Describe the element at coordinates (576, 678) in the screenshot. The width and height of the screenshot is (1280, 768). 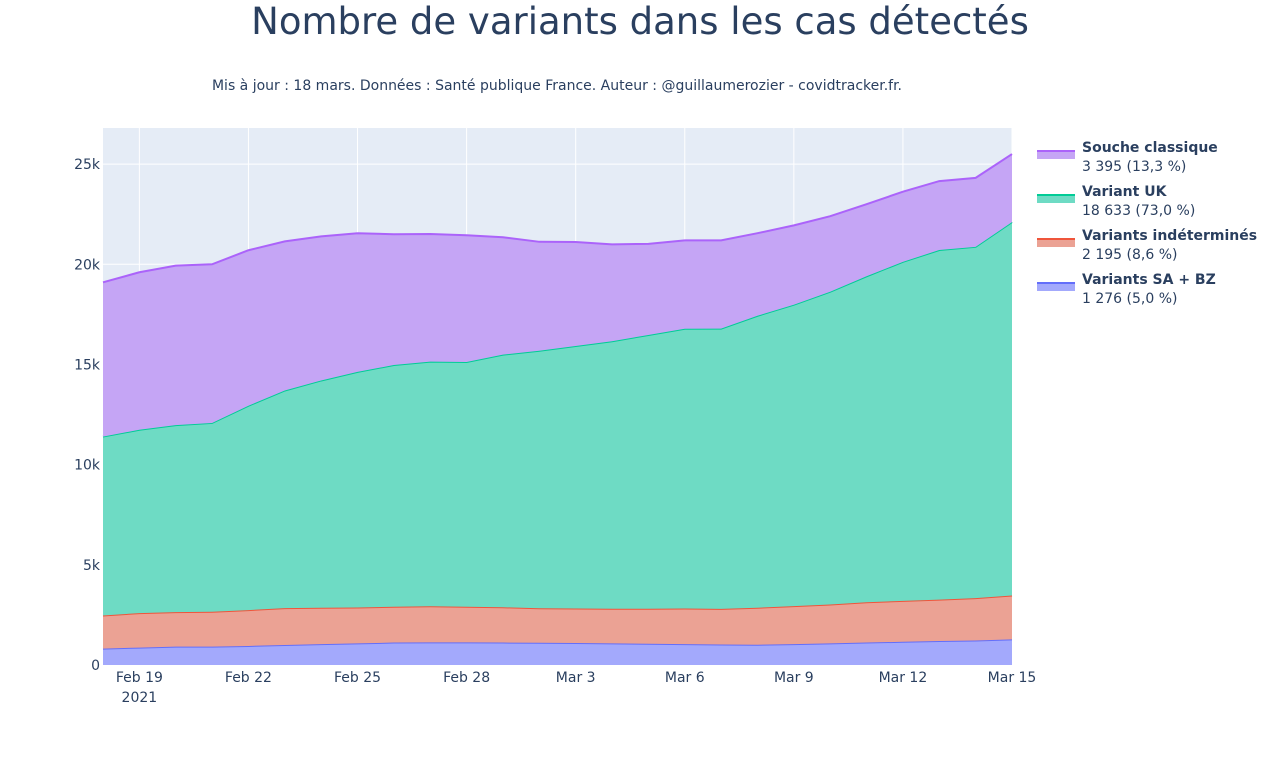
I see `x-tick-label: Mar 3` at that location.